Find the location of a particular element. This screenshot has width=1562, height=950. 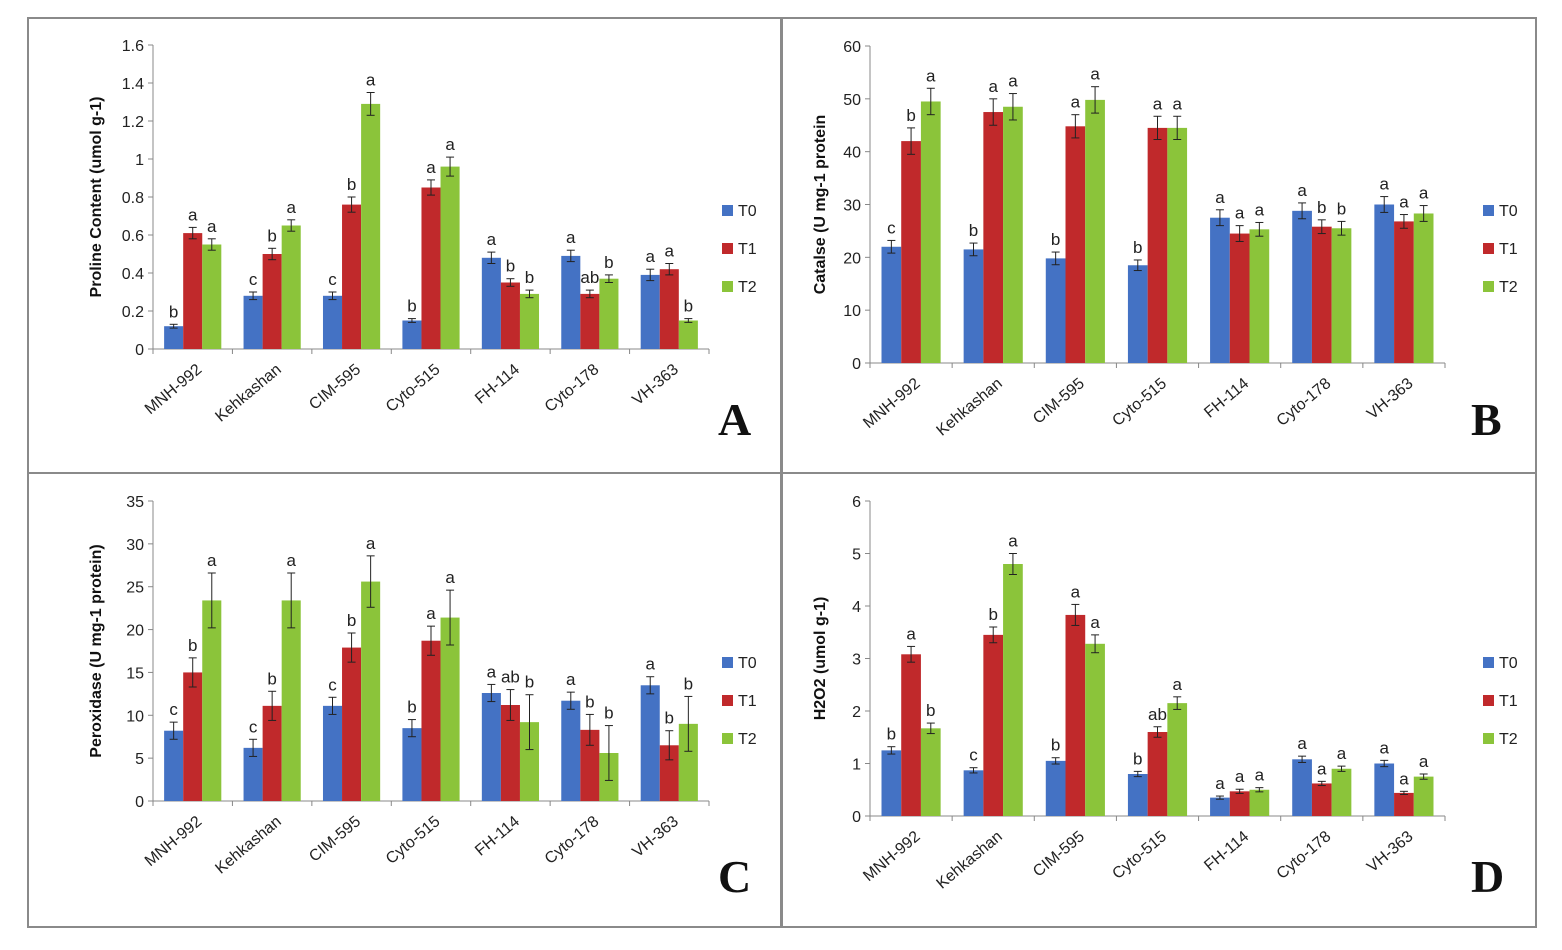

category-label: Kehkashan is located at coordinates (970, 407).